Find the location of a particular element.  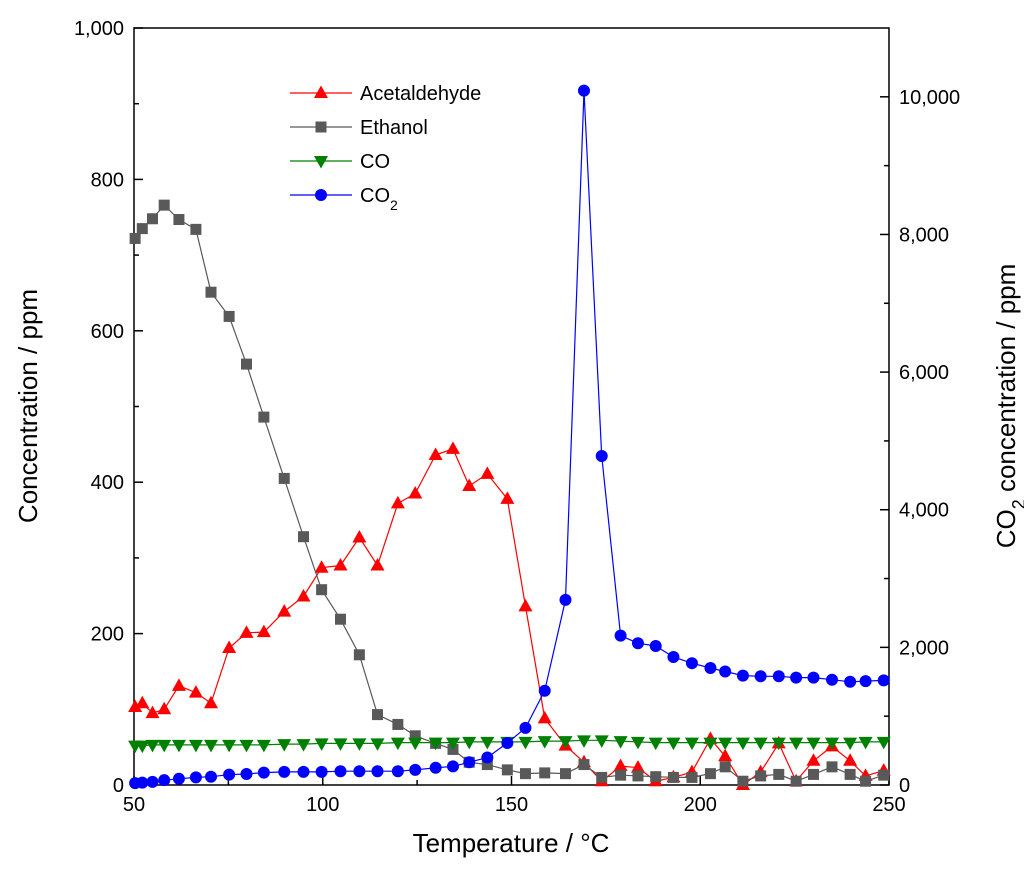

x-tick-label: 50 is located at coordinates (134, 805).